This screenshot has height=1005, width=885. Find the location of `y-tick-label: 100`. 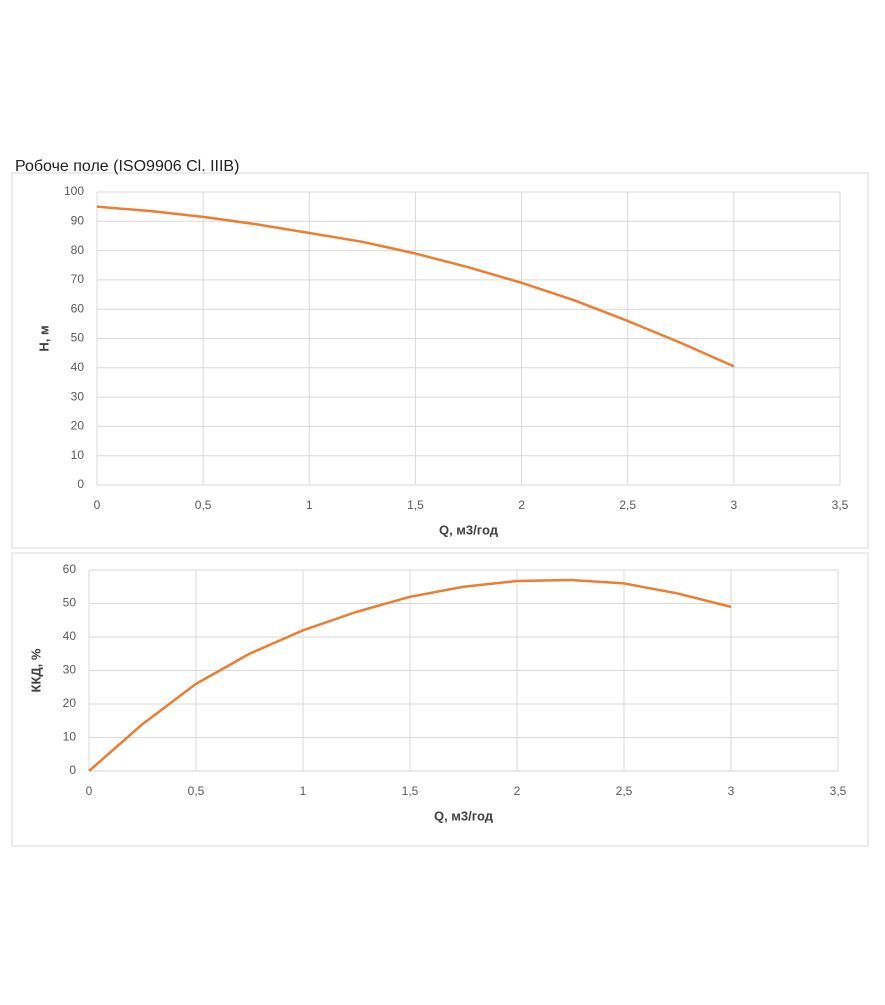

y-tick-label: 100 is located at coordinates (74, 191).